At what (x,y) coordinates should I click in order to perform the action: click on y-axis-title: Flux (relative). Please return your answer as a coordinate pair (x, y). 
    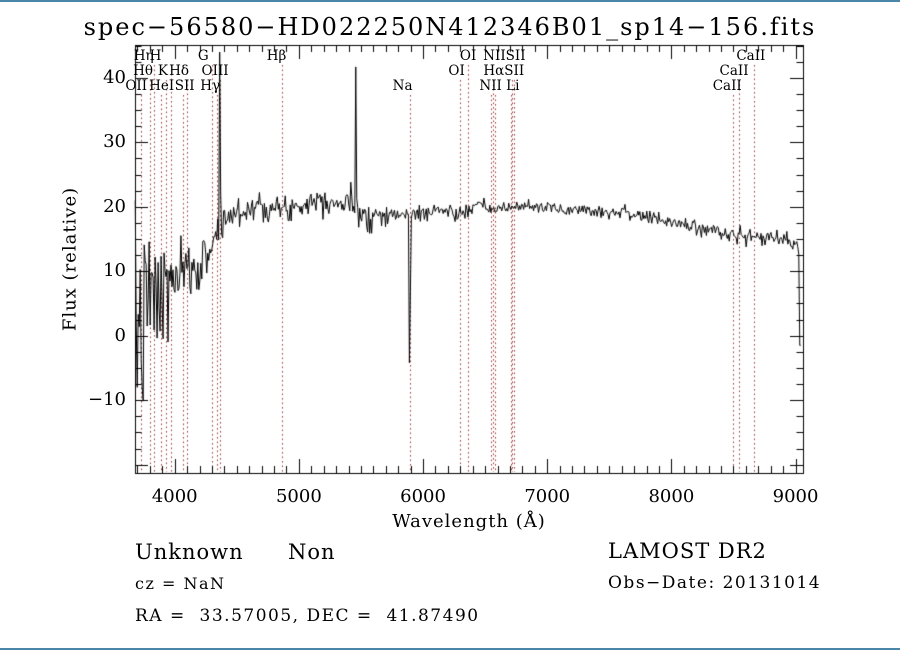
    Looking at the image, I should click on (70, 259).